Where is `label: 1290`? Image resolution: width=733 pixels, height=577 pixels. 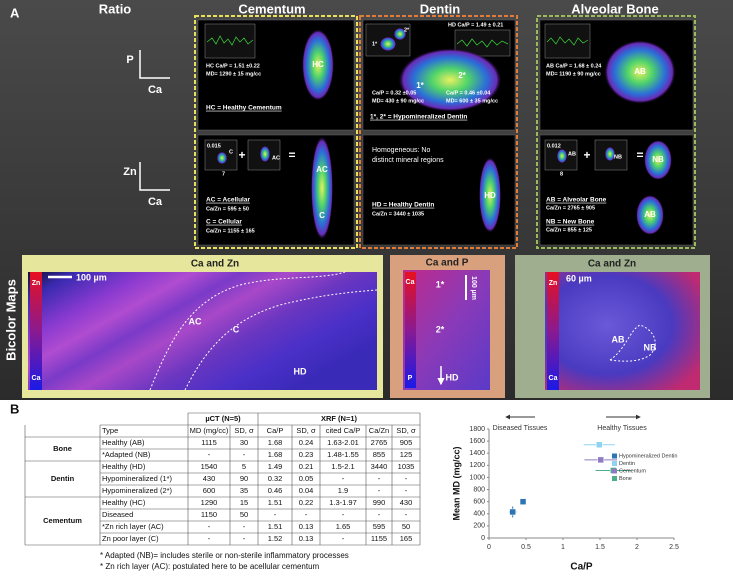 label: 1290 is located at coordinates (209, 502).